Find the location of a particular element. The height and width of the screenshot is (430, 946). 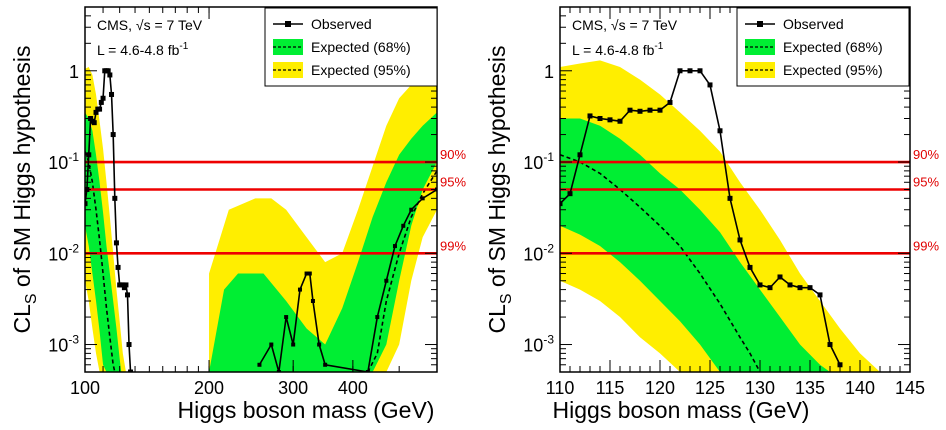

x-tick-label: 100 is located at coordinates (85, 388).